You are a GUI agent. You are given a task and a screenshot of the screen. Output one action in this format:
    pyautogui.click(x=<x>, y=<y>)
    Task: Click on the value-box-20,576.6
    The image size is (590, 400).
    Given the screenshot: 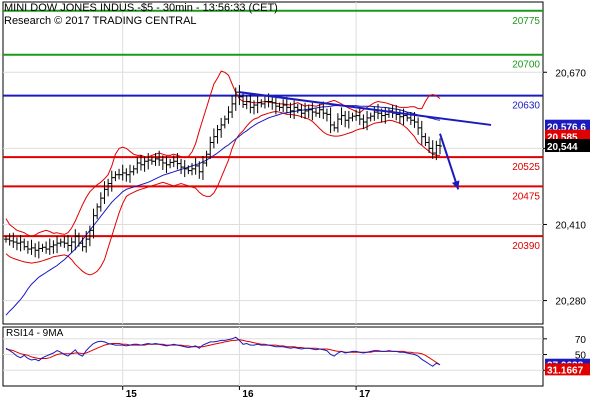 What is the action you would take?
    pyautogui.click(x=567, y=126)
    